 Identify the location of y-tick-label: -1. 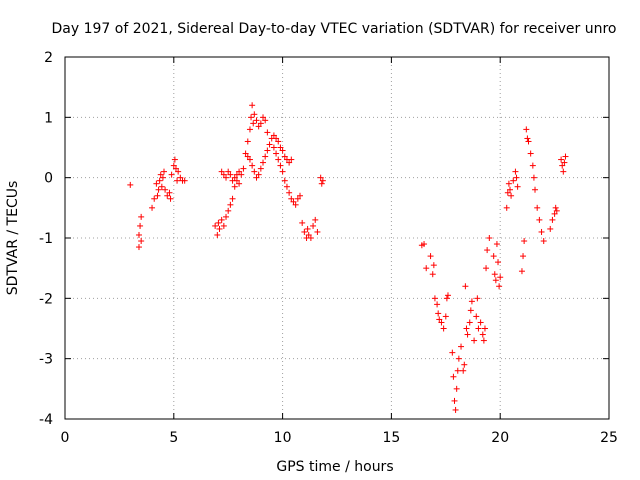
(46, 239).